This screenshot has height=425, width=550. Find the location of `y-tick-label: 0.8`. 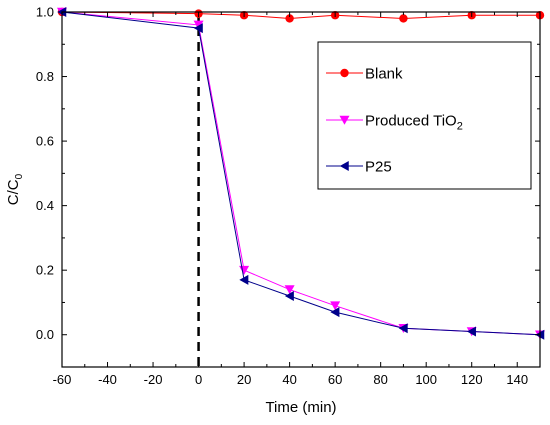

y-tick-label: 0.8 is located at coordinates (45, 76).